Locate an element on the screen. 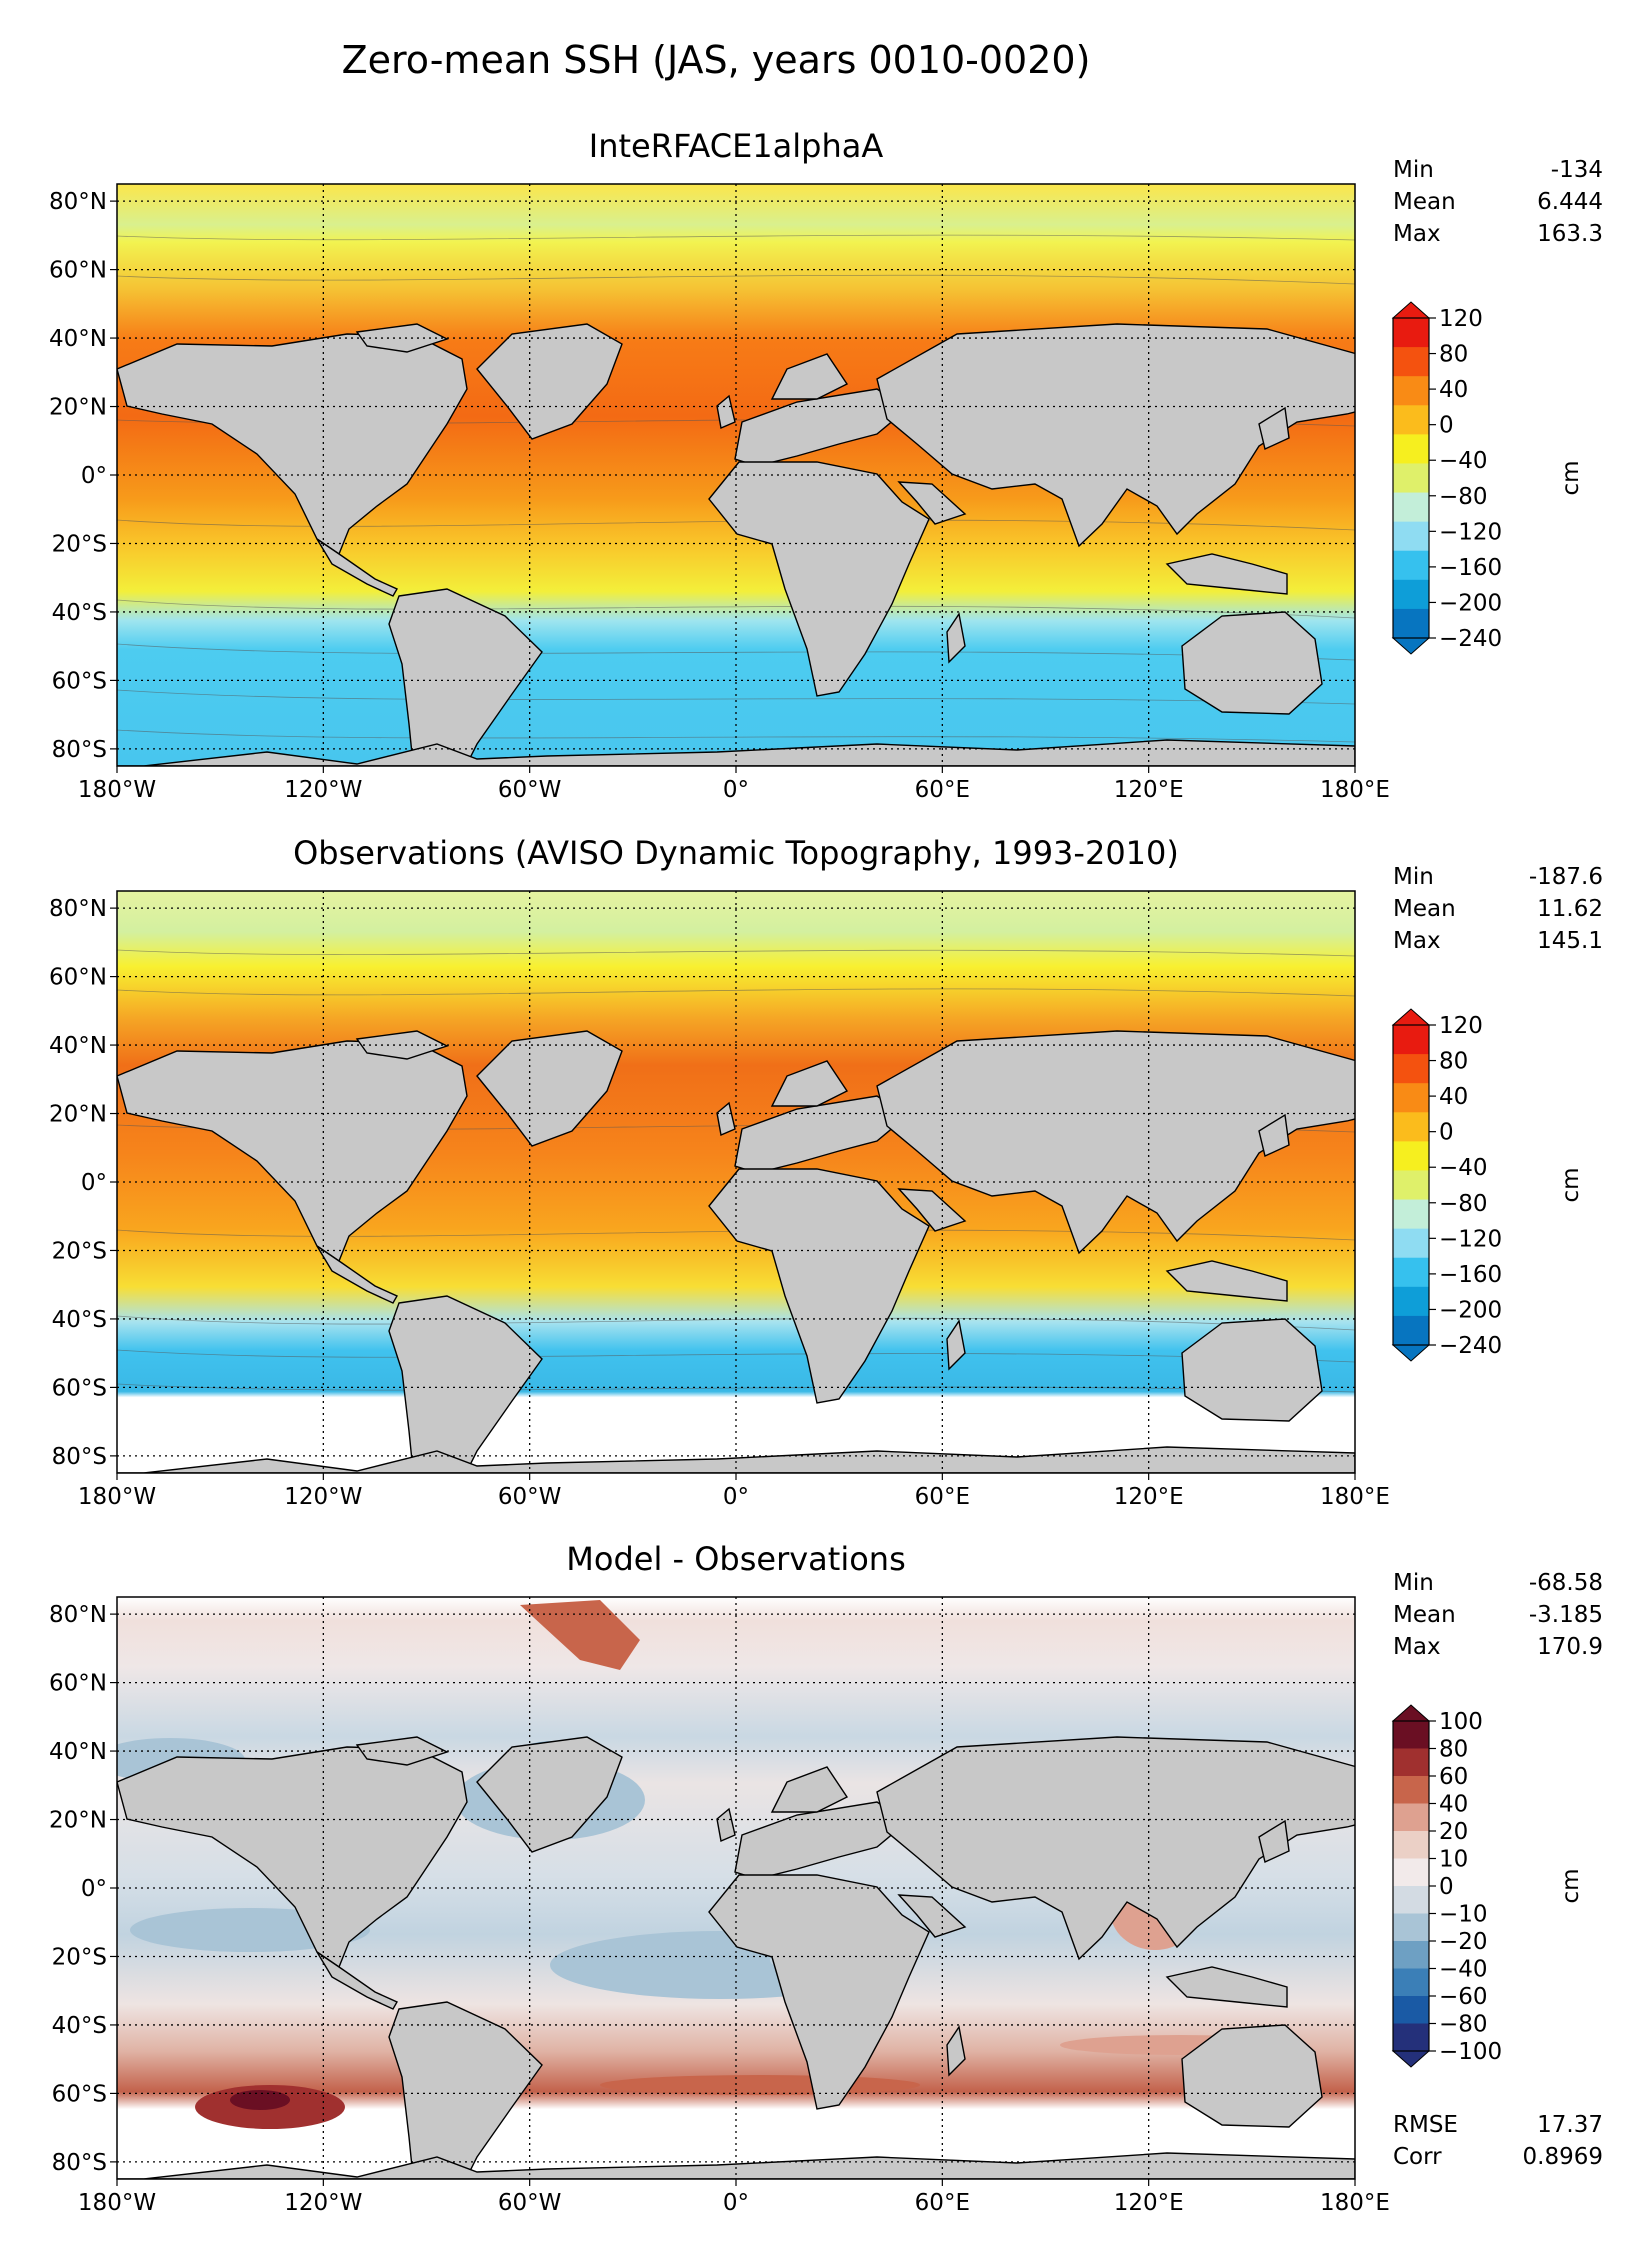  lon-tick-label: 60°E is located at coordinates (942, 790).